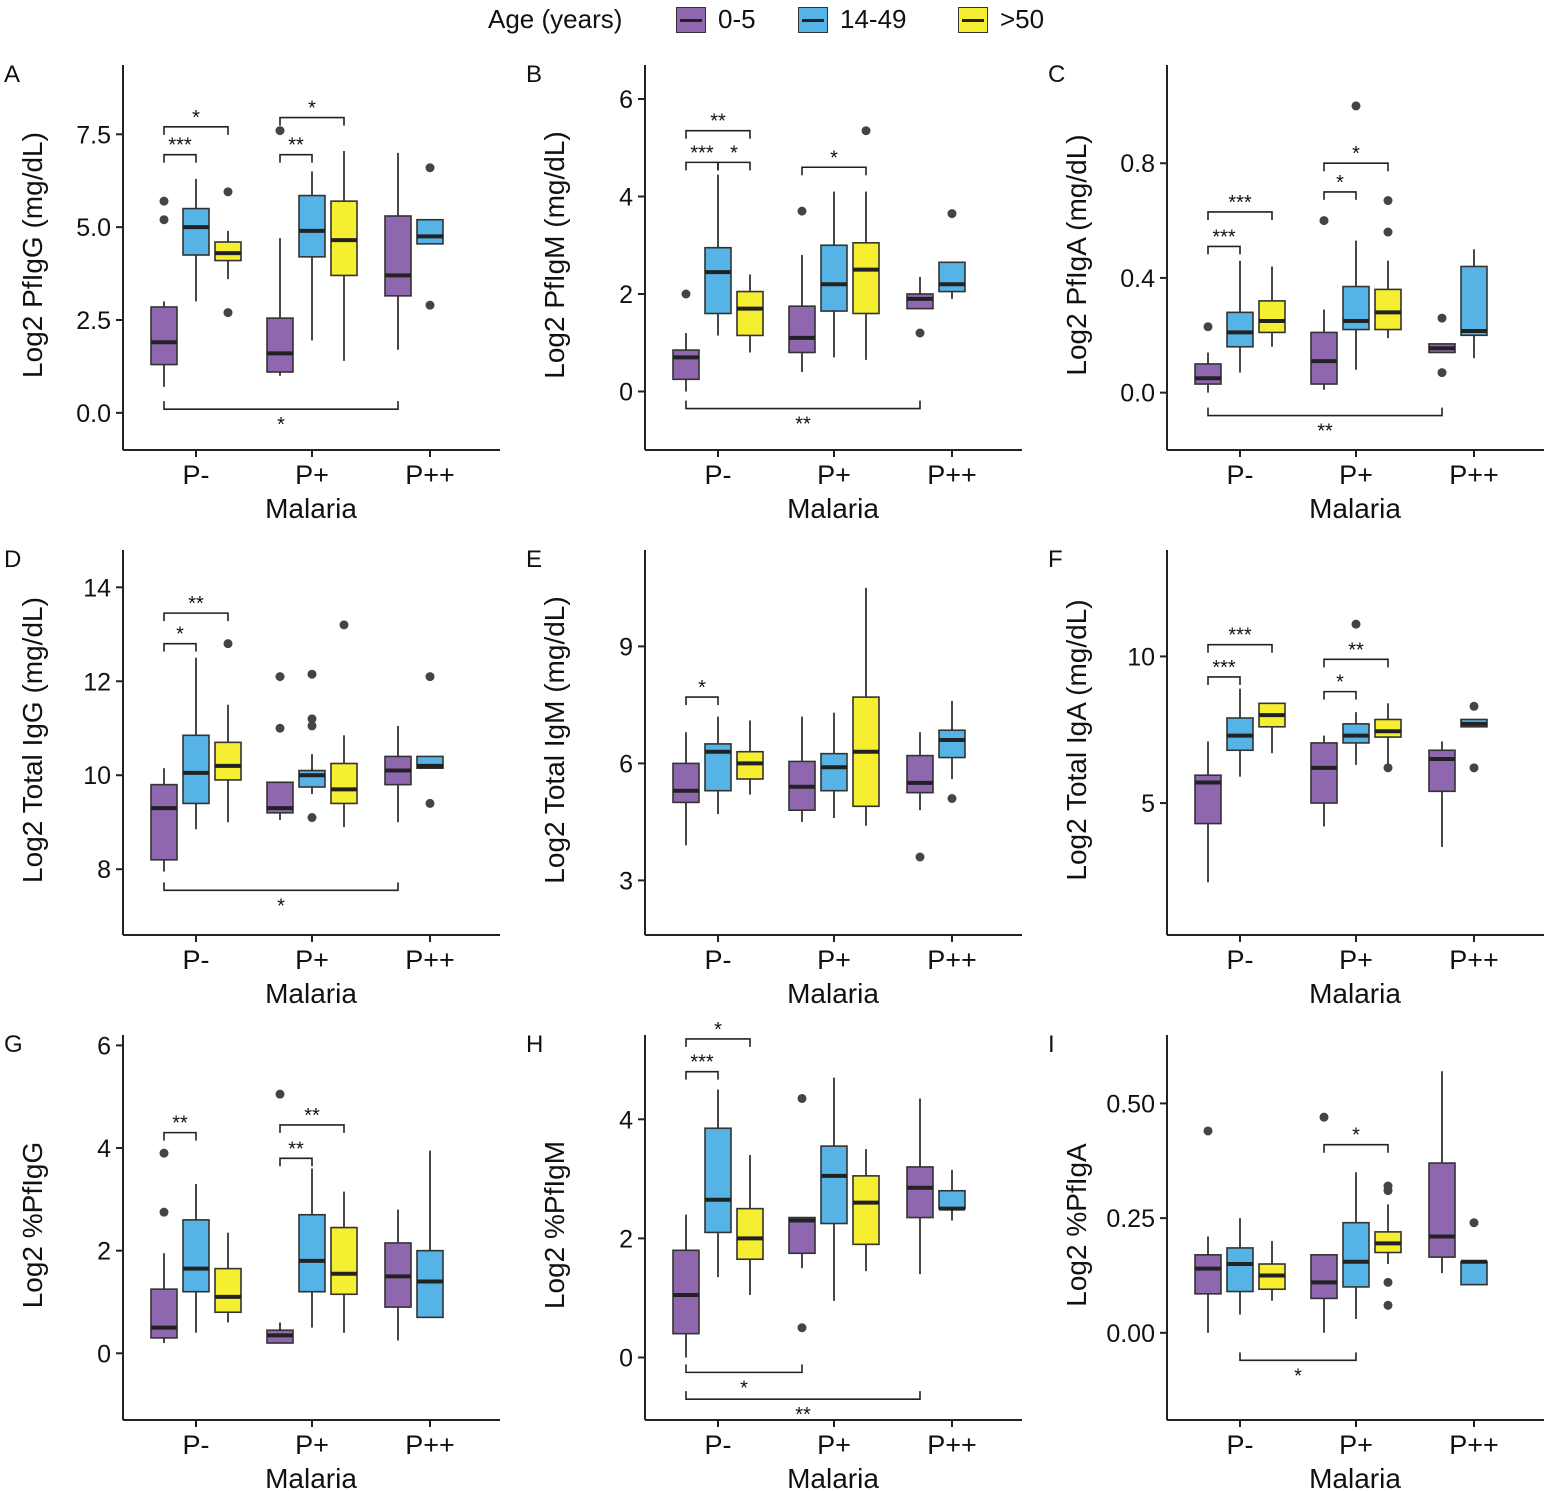 The width and height of the screenshot is (1544, 1491). I want to click on x-axis-title-f: Malaria, so click(1355, 993).